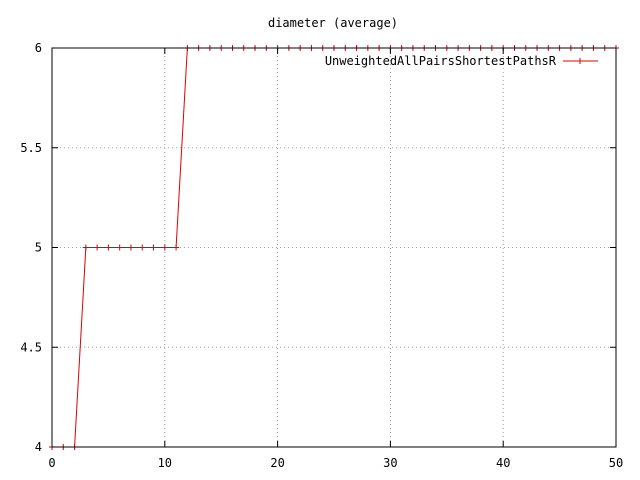 Image resolution: width=640 pixels, height=480 pixels. I want to click on y-tick-label: 4.5, so click(31, 347).